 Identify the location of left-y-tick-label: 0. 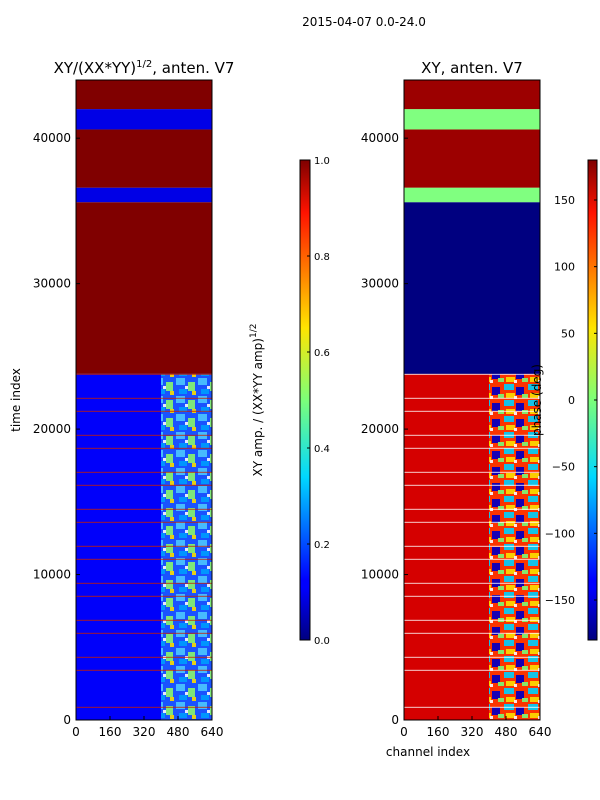
(67, 720).